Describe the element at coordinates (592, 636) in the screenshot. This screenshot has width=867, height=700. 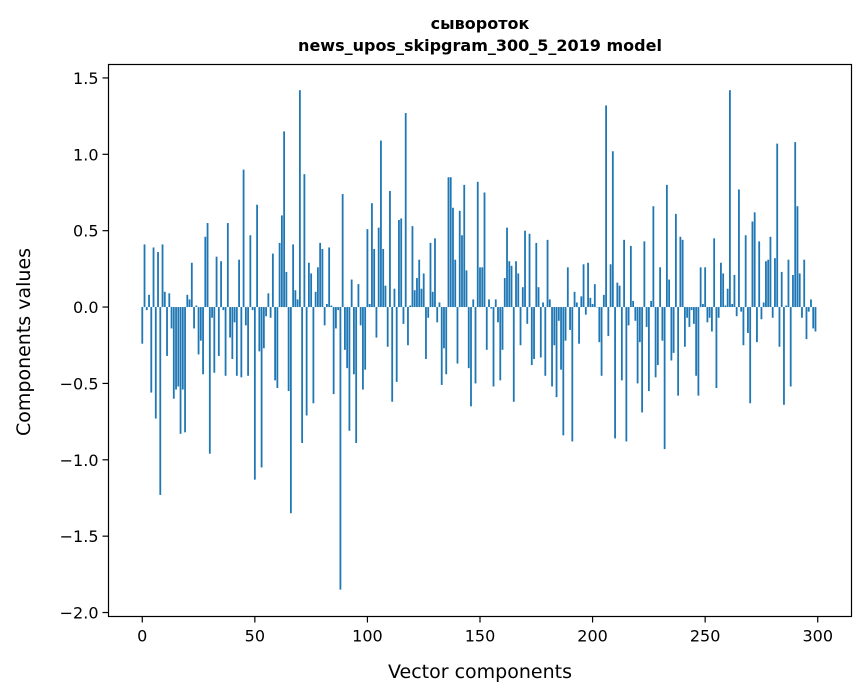
I see `x-tick-label: 200` at that location.